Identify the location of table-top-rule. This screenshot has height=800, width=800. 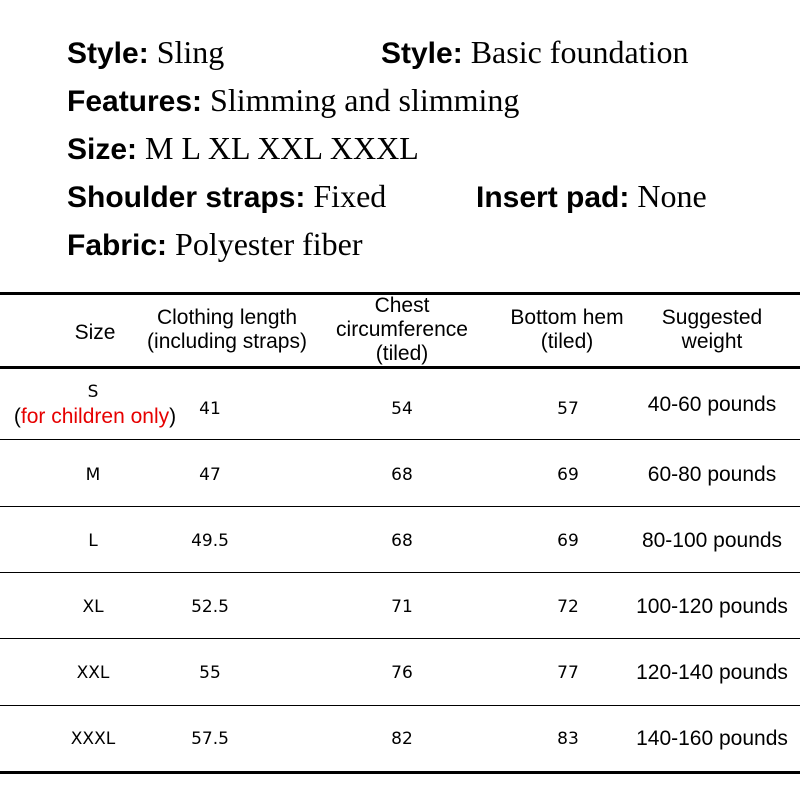
(400, 293).